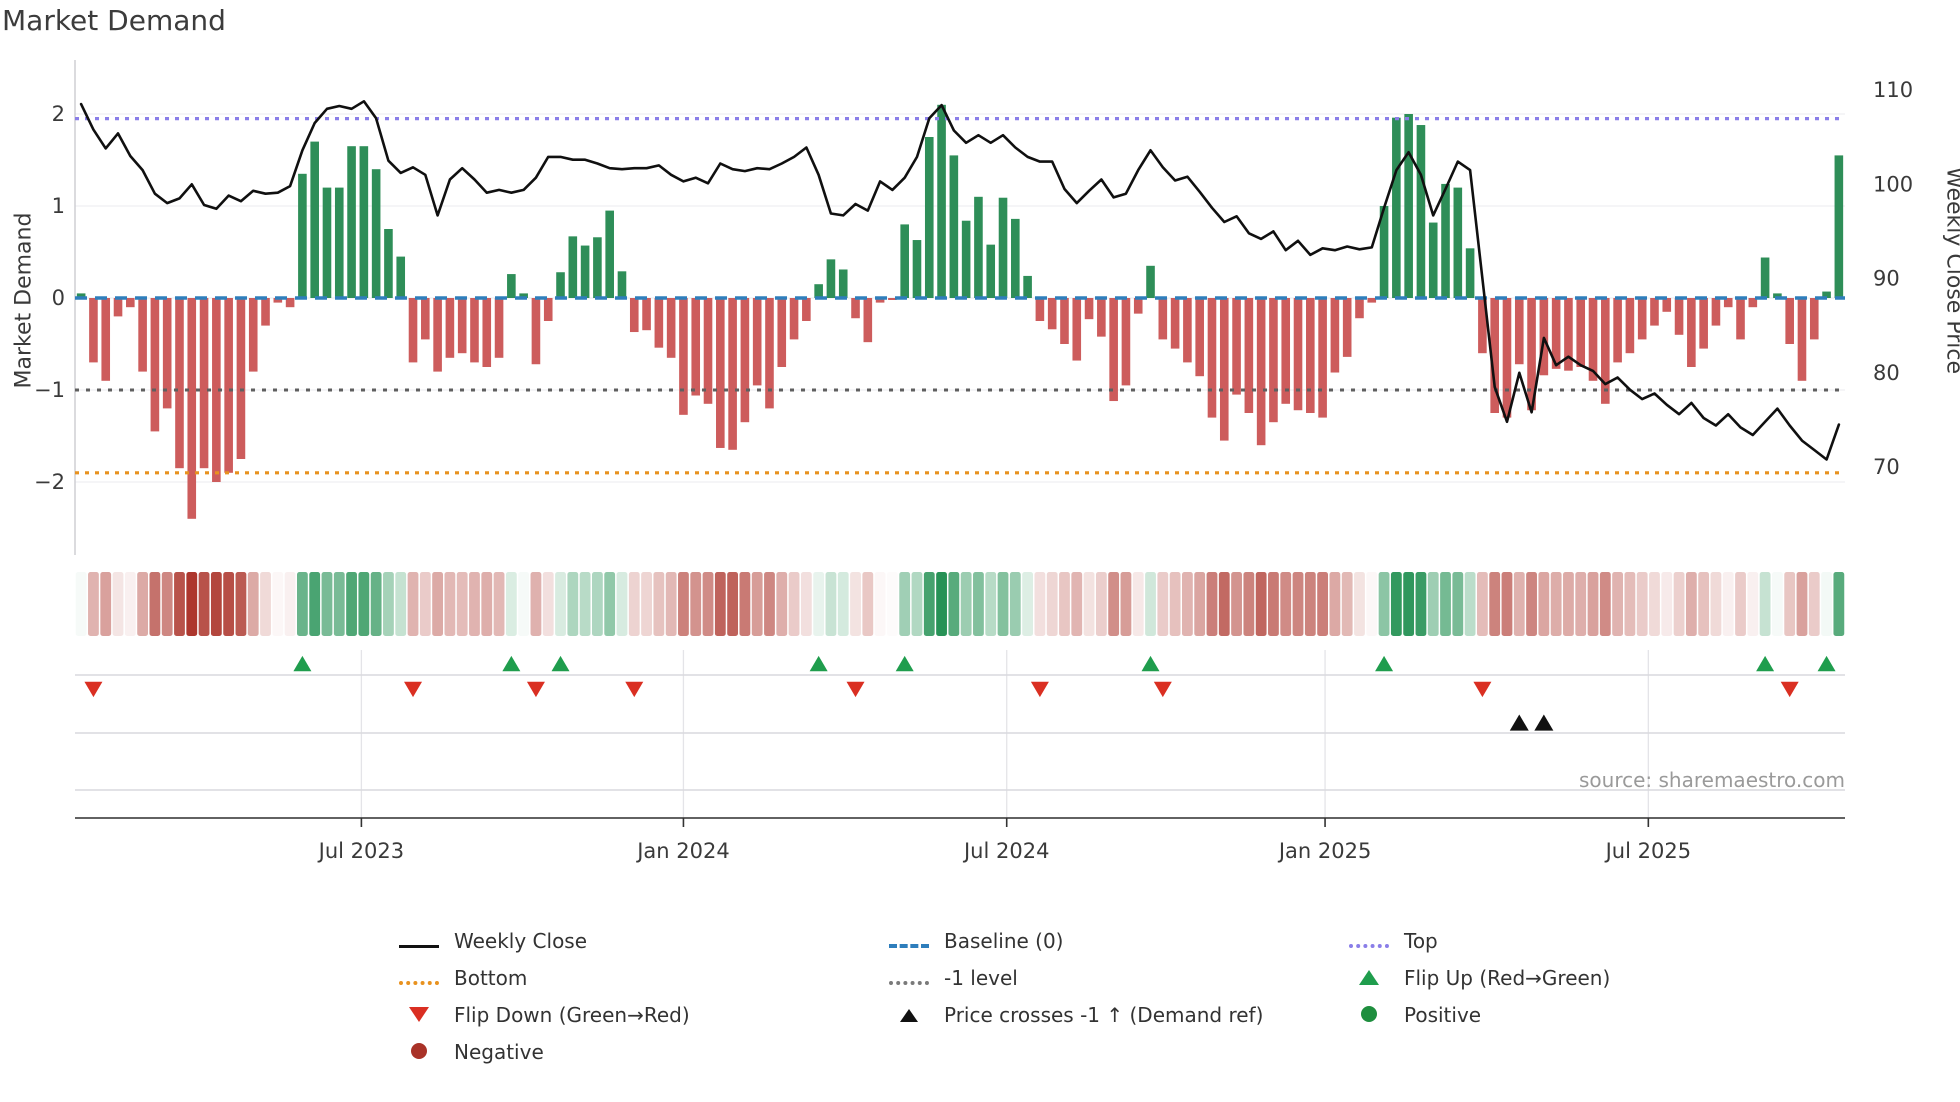 This screenshot has height=1102, width=1960. What do you see at coordinates (1075, 940) in the screenshot?
I see `legend-item: Baseline (0)` at bounding box center [1075, 940].